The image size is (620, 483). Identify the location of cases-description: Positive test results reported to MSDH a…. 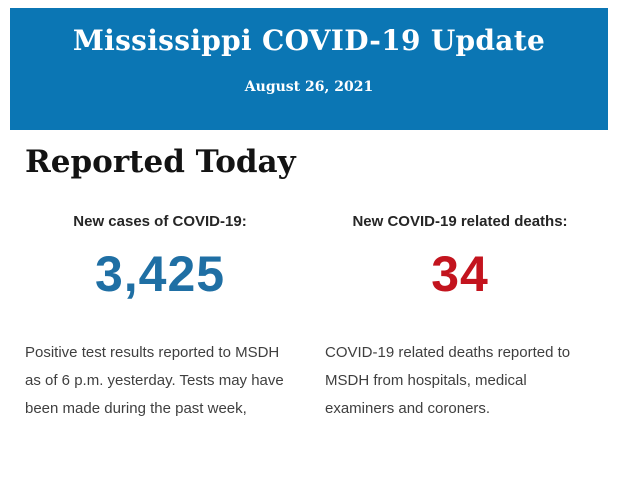
(154, 380).